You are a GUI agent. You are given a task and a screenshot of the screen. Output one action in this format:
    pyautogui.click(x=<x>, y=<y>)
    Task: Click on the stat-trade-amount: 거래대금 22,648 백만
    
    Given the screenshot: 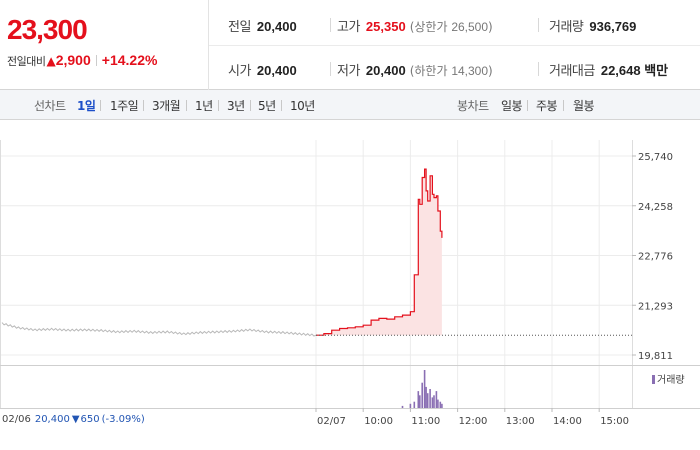 What is the action you would take?
    pyautogui.click(x=608, y=69)
    